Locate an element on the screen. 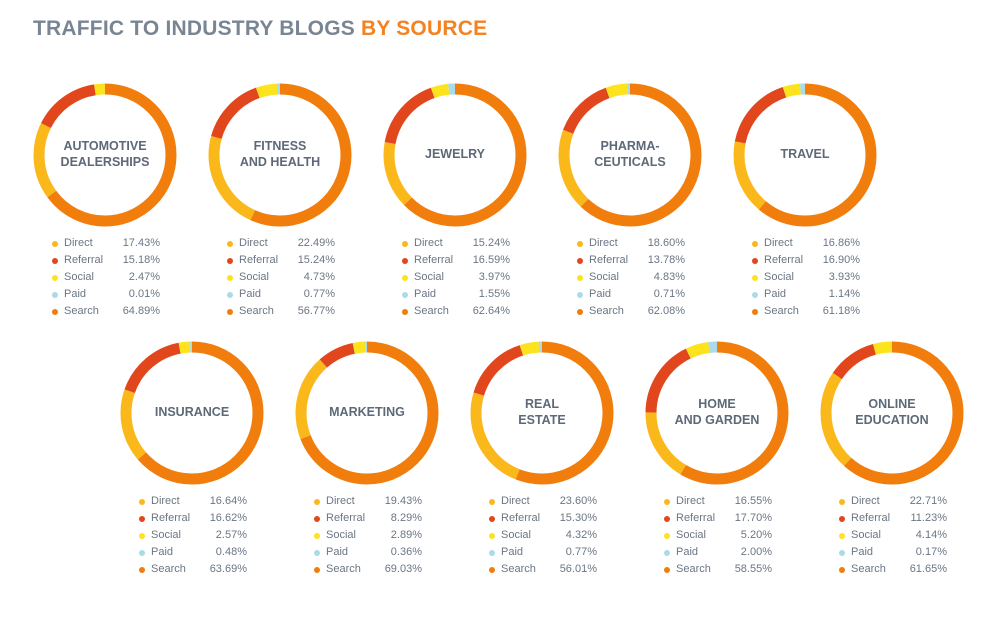 Image resolution: width=1000 pixels, height=622 pixels. legend-row-social: Social 5.20% is located at coordinates (728, 535).